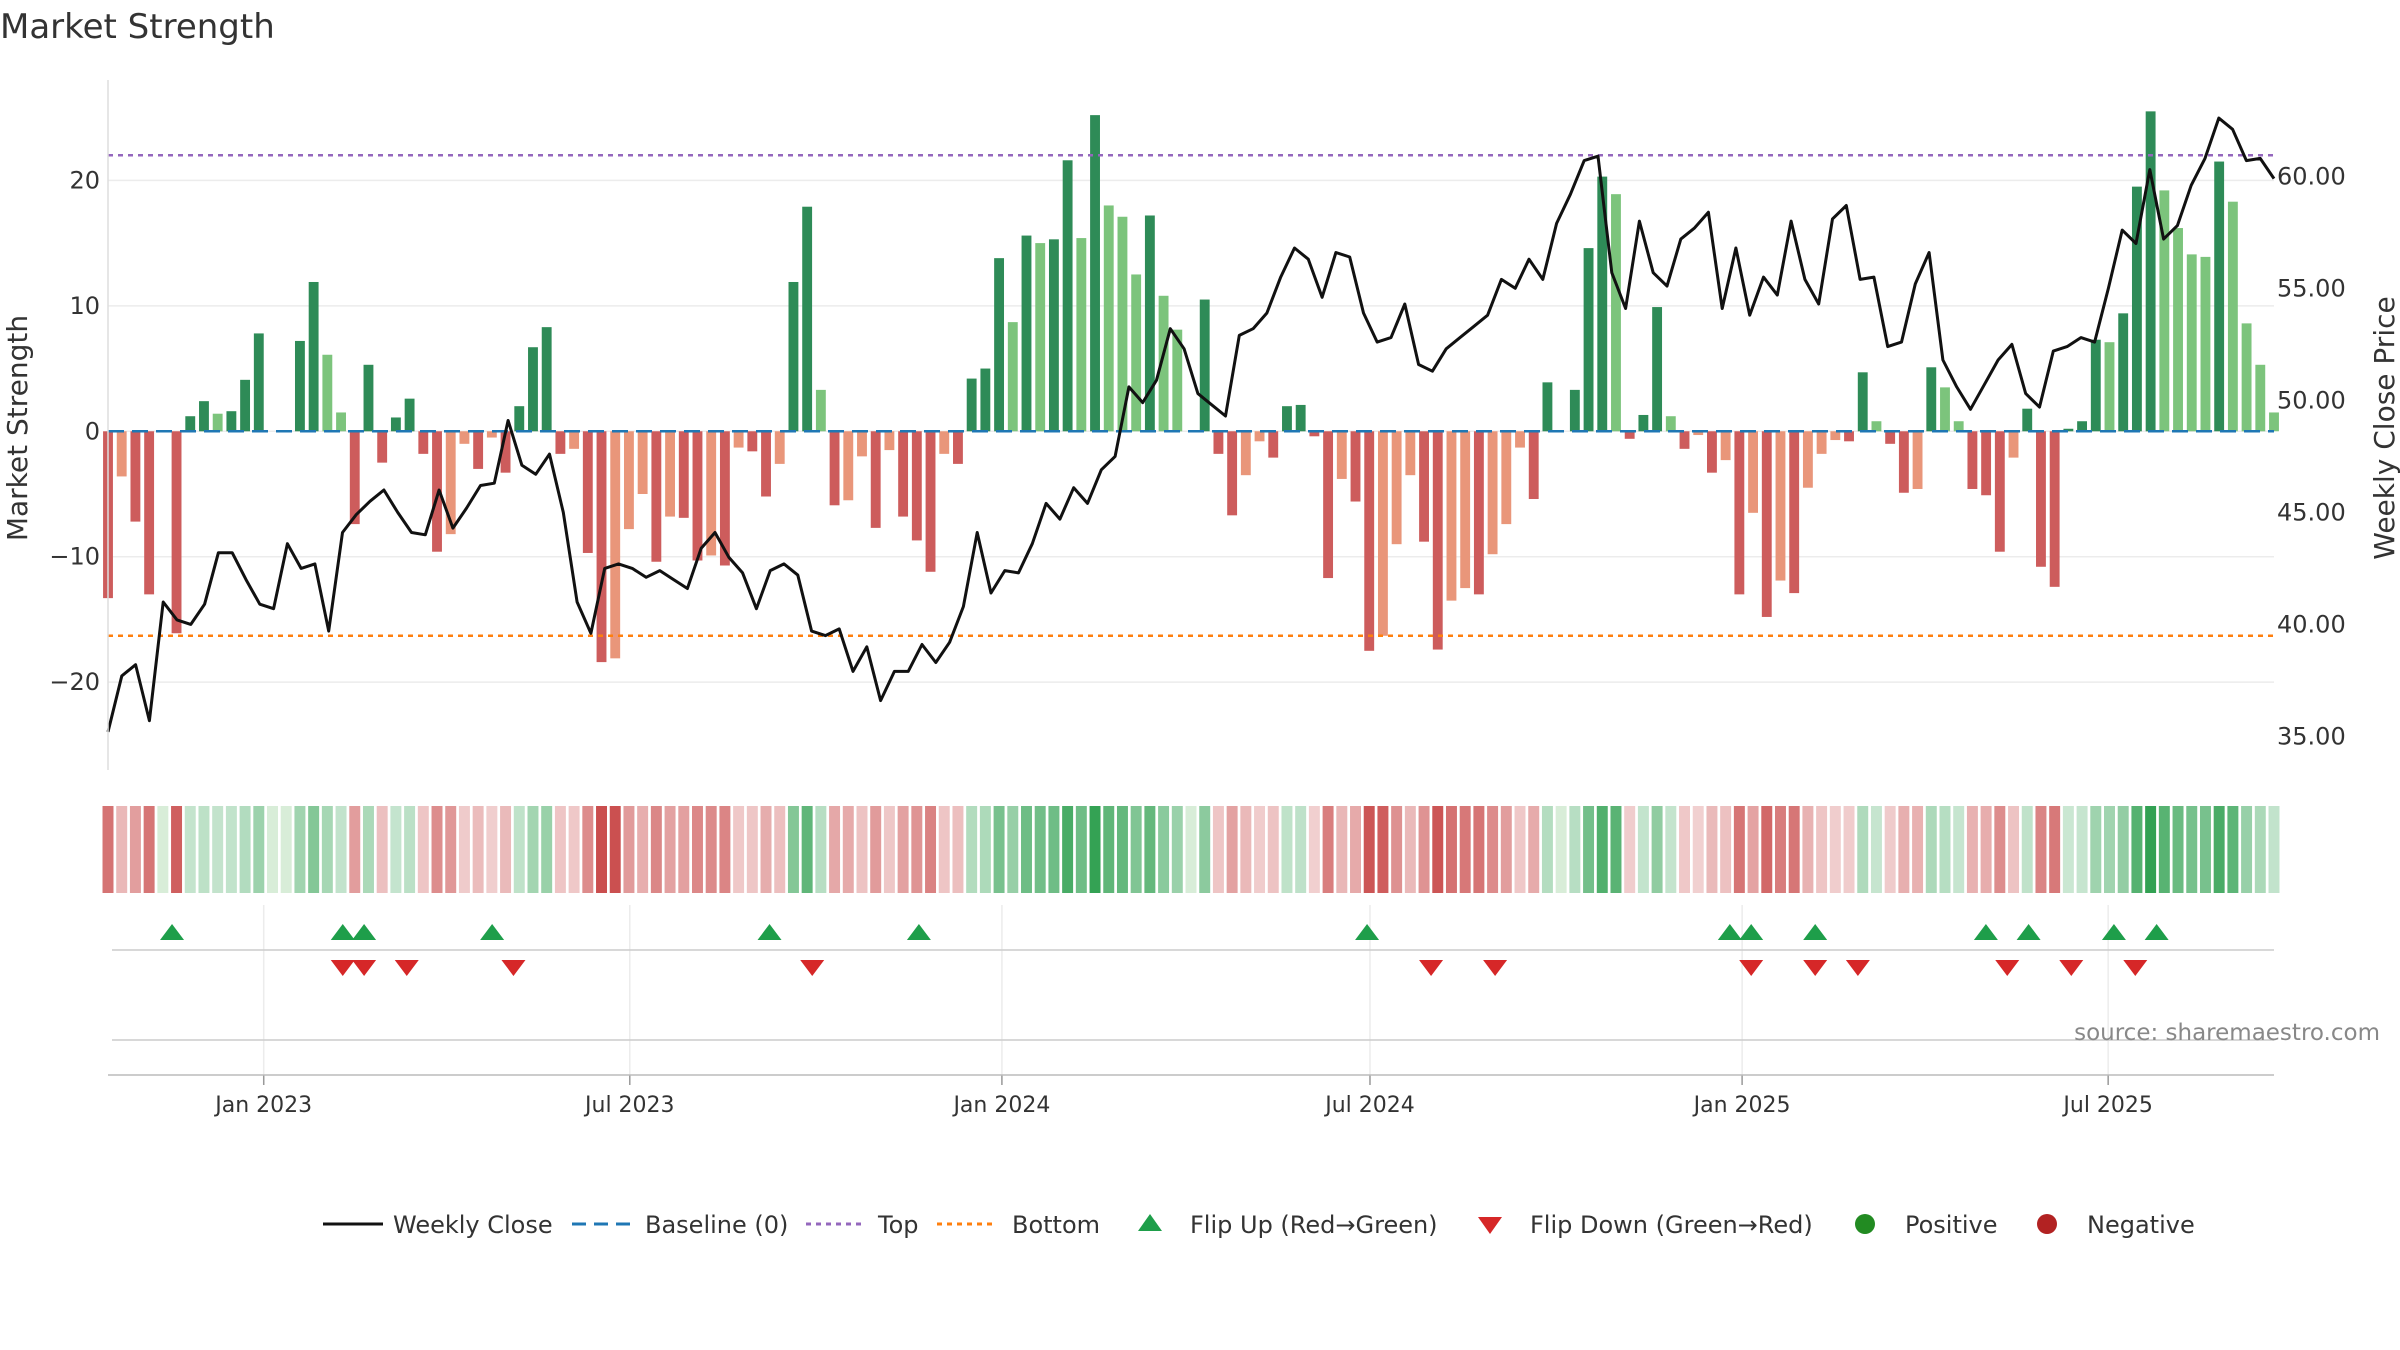 This screenshot has height=1350, width=2400. What do you see at coordinates (74, 557) in the screenshot?
I see `left-tick-label: −10` at bounding box center [74, 557].